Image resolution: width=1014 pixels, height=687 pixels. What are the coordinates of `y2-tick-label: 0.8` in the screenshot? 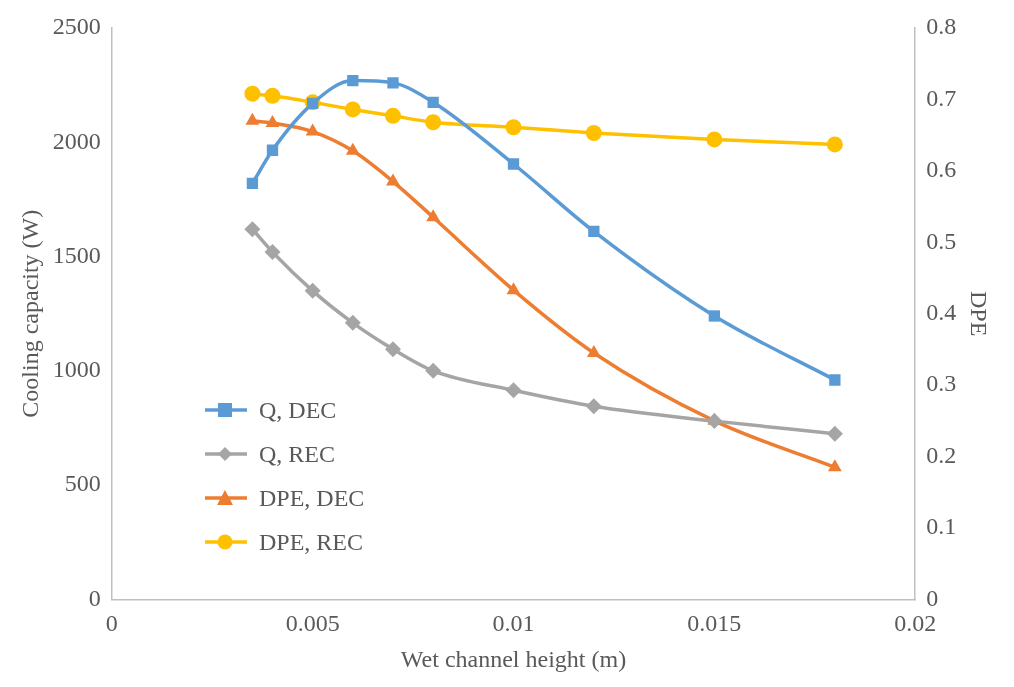 It's located at (941, 26).